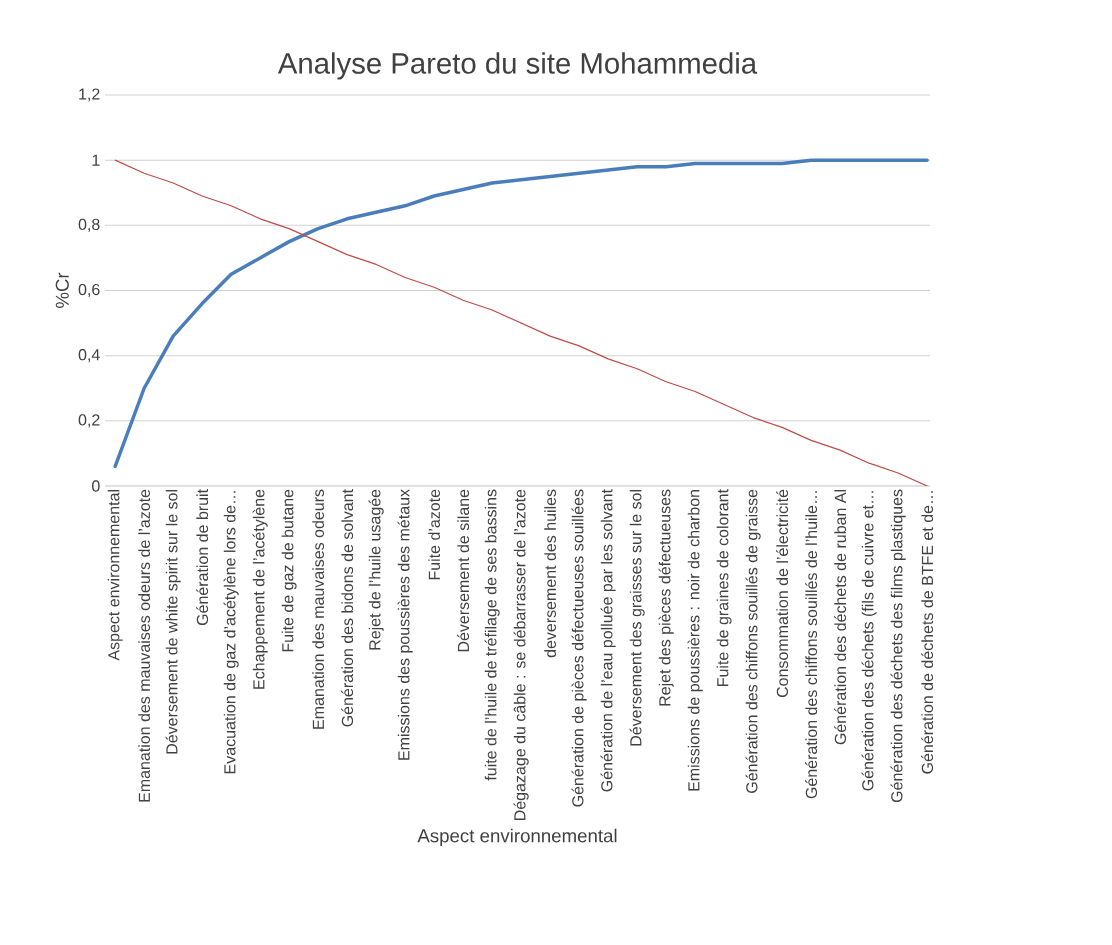  I want to click on x-tick-label: Génération des déchets de ruban Al, so click(840, 617).